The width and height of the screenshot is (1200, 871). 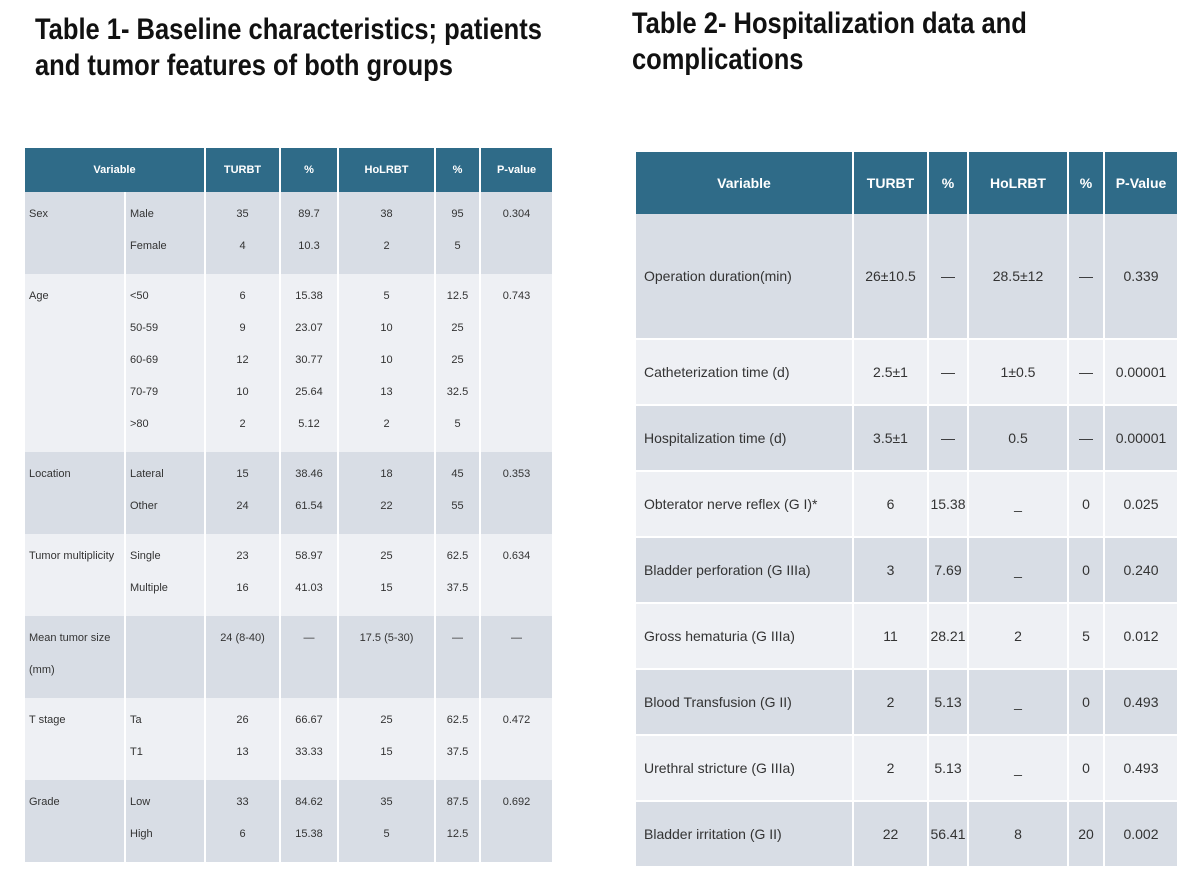 I want to click on variable-cell: Location, so click(x=75, y=493).